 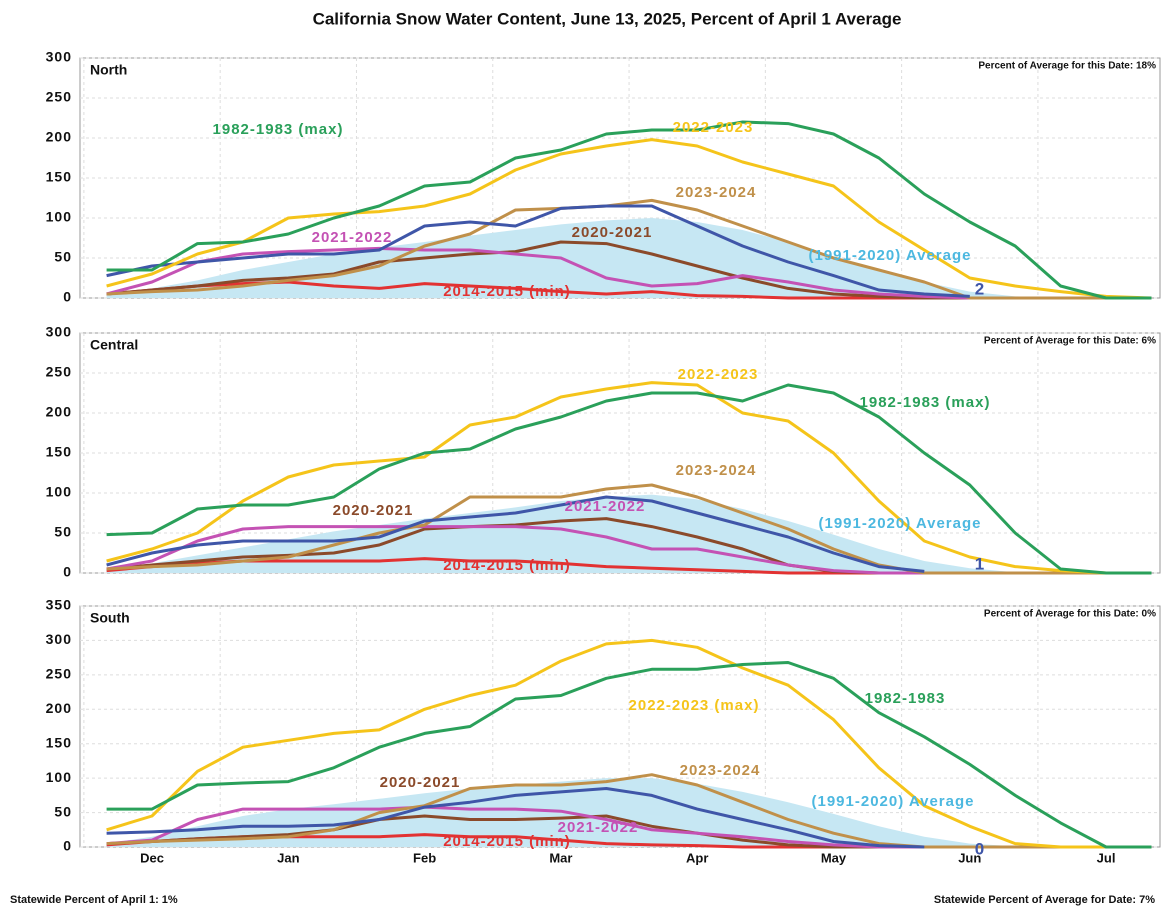 I want to click on x-tick-label: Dec, so click(x=152, y=857).